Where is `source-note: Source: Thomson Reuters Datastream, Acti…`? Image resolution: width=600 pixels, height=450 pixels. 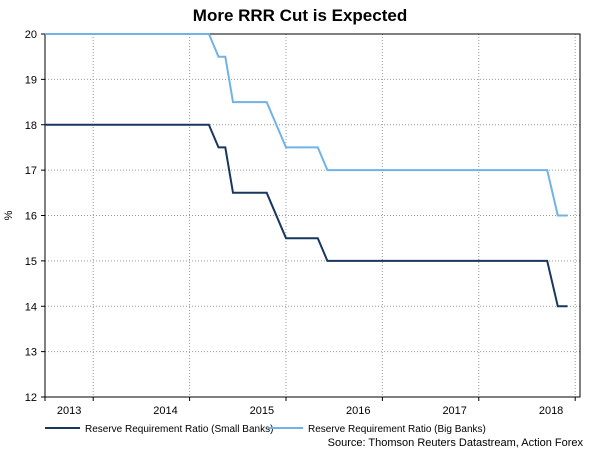
source-note: Source: Thomson Reuters Datastream, Acti… is located at coordinates (456, 443).